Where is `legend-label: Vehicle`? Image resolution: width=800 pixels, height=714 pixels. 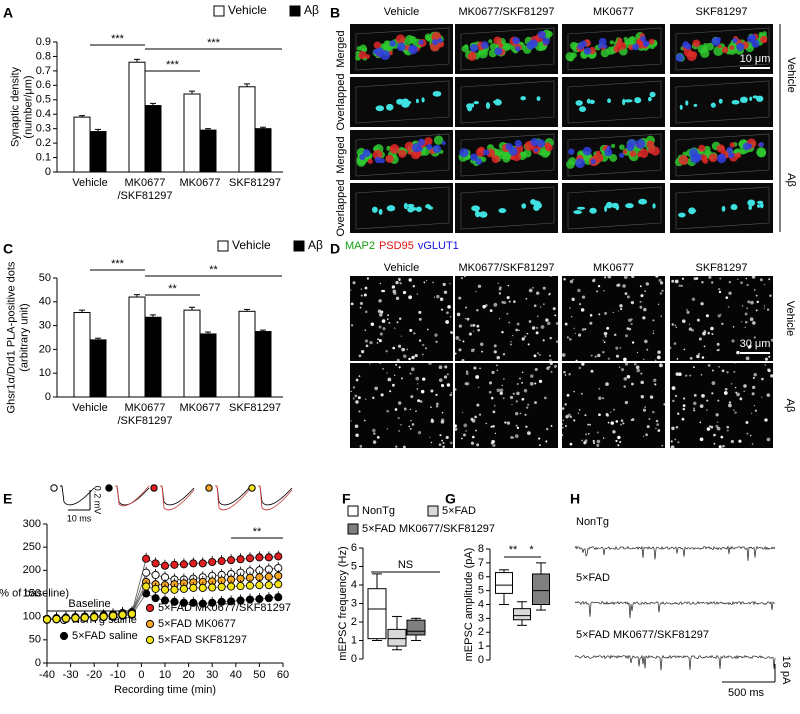 legend-label: Vehicle is located at coordinates (247, 10).